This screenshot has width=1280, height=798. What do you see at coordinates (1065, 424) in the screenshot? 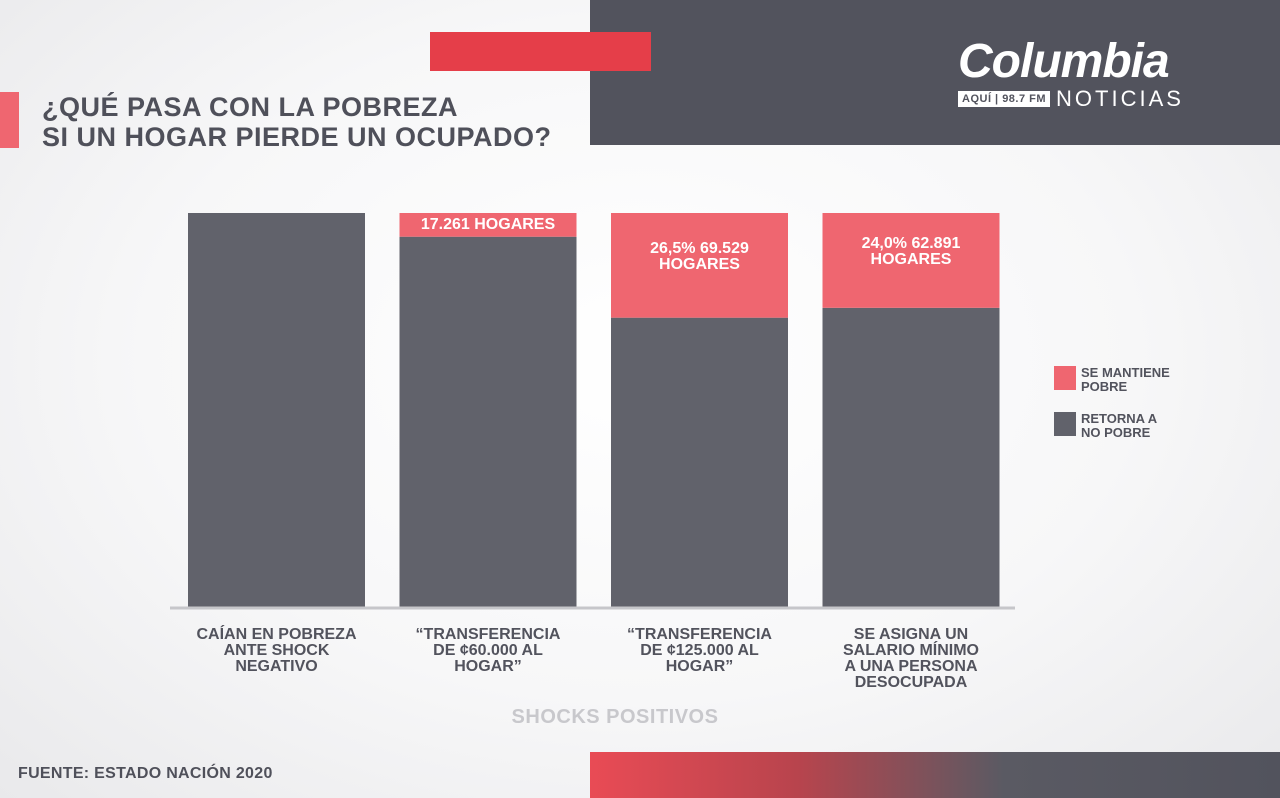
I see `legend-swatch-dark` at bounding box center [1065, 424].